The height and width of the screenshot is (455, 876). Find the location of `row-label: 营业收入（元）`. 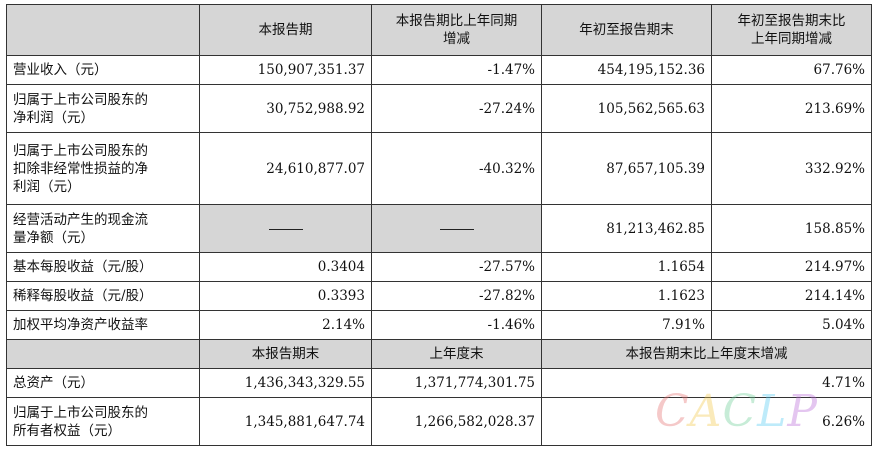

row-label: 营业收入（元） is located at coordinates (103, 70).